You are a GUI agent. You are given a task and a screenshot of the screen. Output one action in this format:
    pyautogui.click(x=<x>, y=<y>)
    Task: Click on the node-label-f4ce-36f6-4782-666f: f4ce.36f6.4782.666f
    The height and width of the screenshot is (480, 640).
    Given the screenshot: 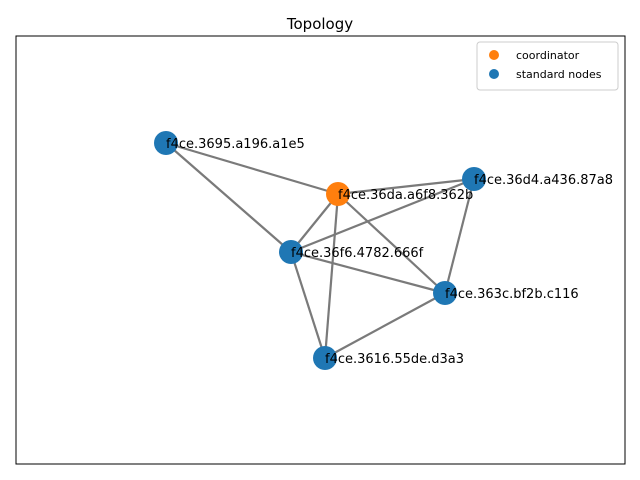 What is the action you would take?
    pyautogui.click(x=357, y=253)
    